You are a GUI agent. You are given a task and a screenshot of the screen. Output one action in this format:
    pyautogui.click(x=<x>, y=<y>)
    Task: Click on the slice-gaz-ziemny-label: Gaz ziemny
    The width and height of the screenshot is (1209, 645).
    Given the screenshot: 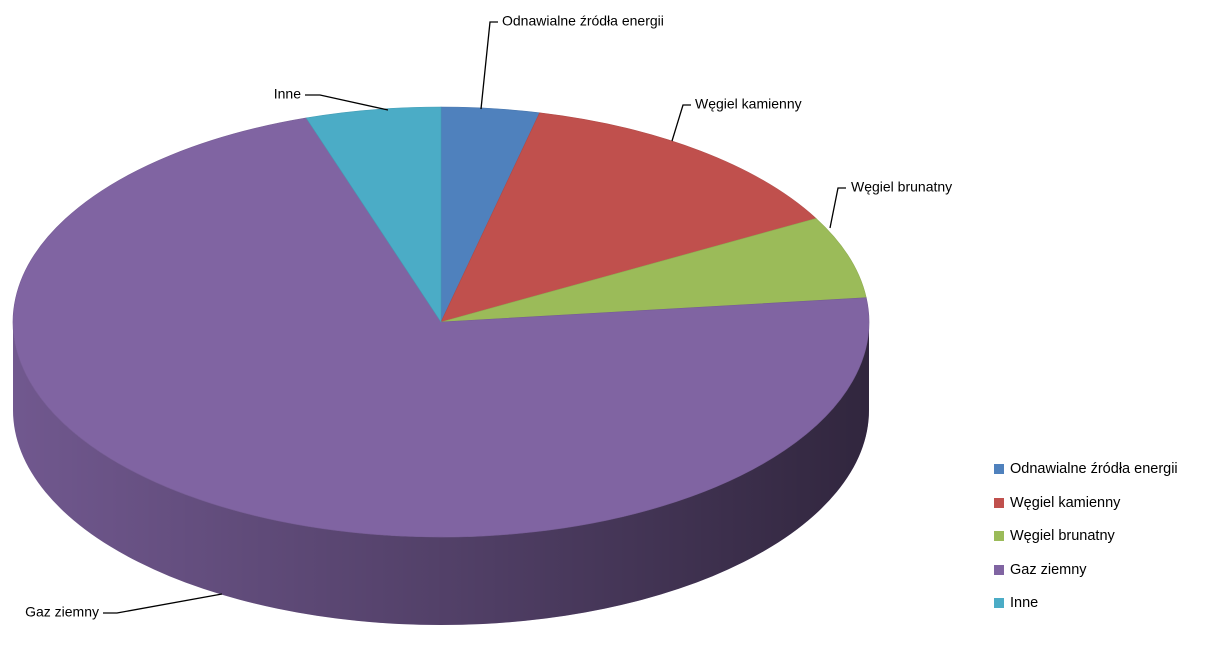 What is the action you would take?
    pyautogui.click(x=62, y=612)
    